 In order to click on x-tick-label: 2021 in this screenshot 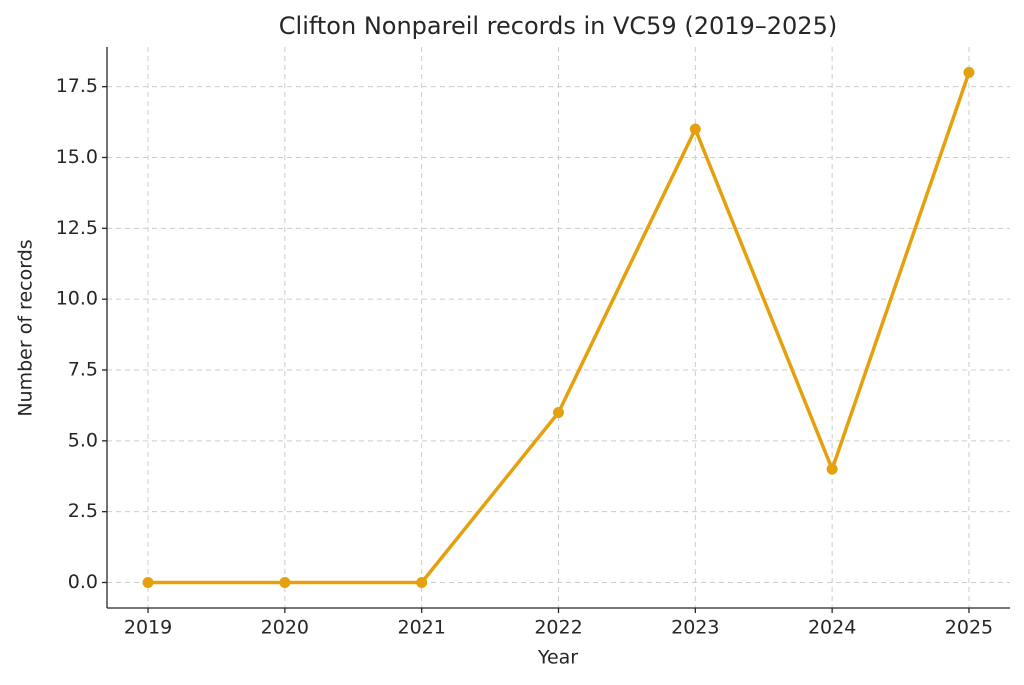, I will do `click(422, 628)`.